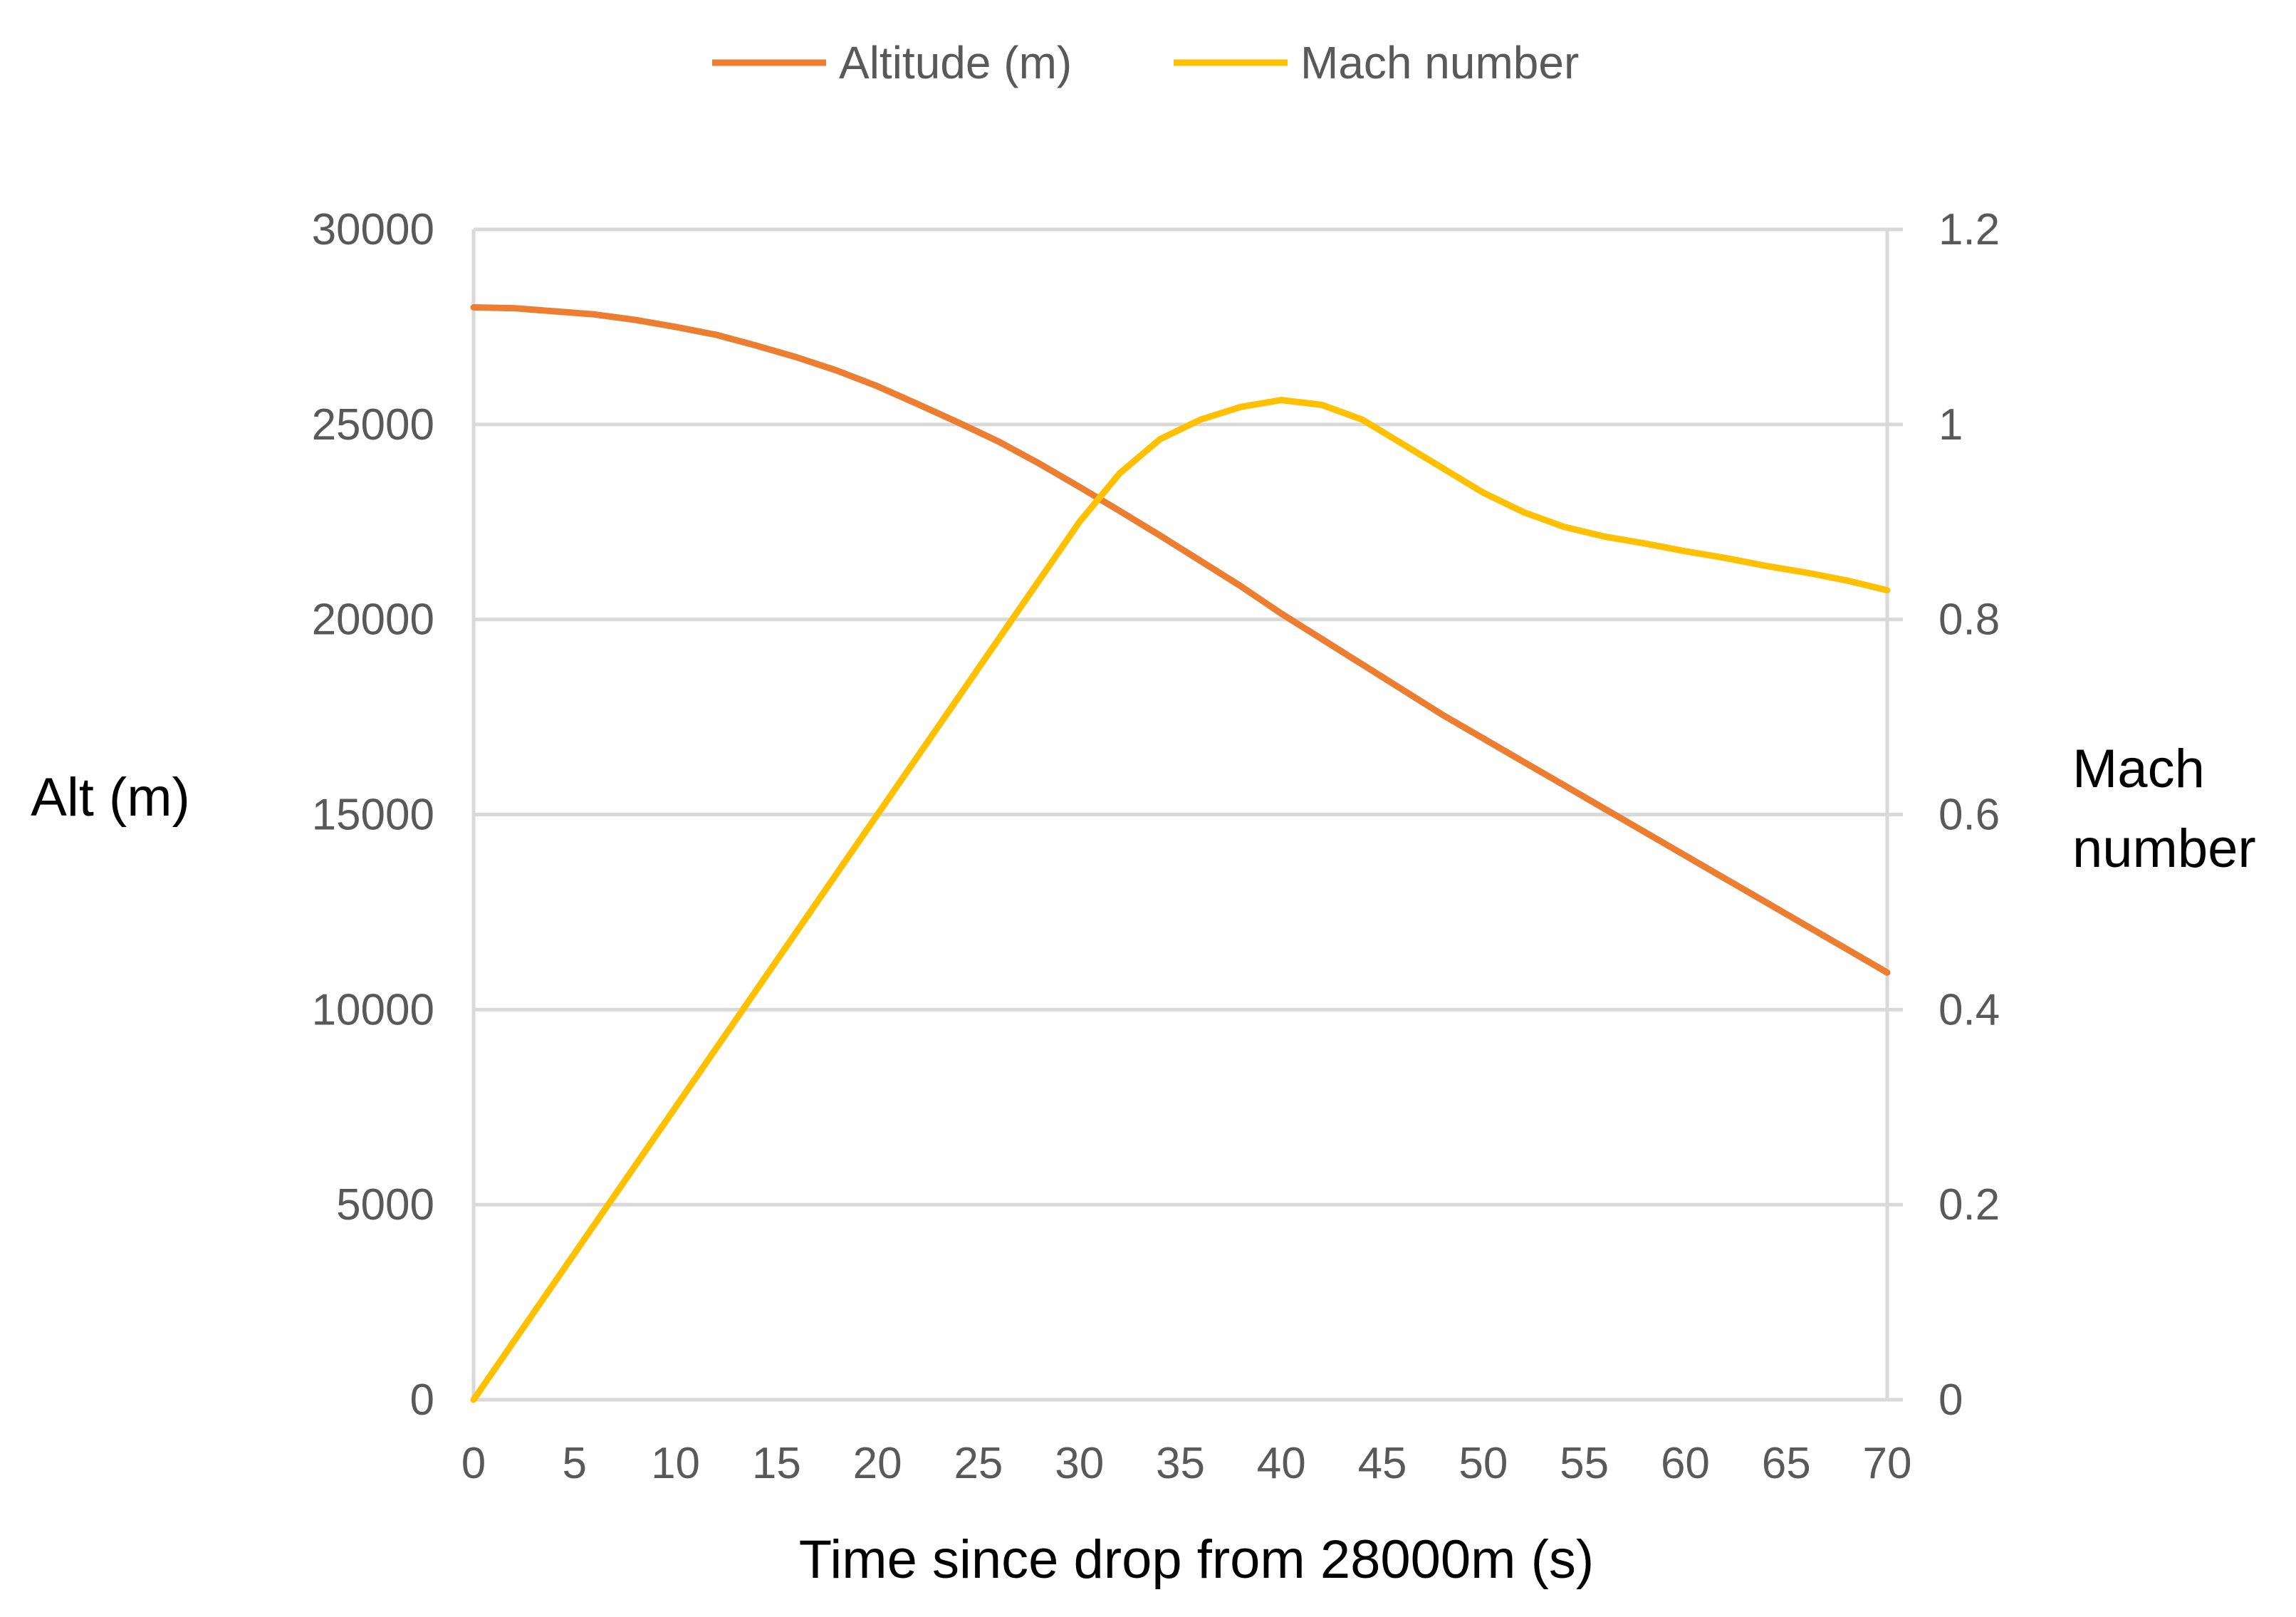 The height and width of the screenshot is (1617, 2296). Describe the element at coordinates (422, 1400) in the screenshot. I see `y-tick-label: 0` at that location.